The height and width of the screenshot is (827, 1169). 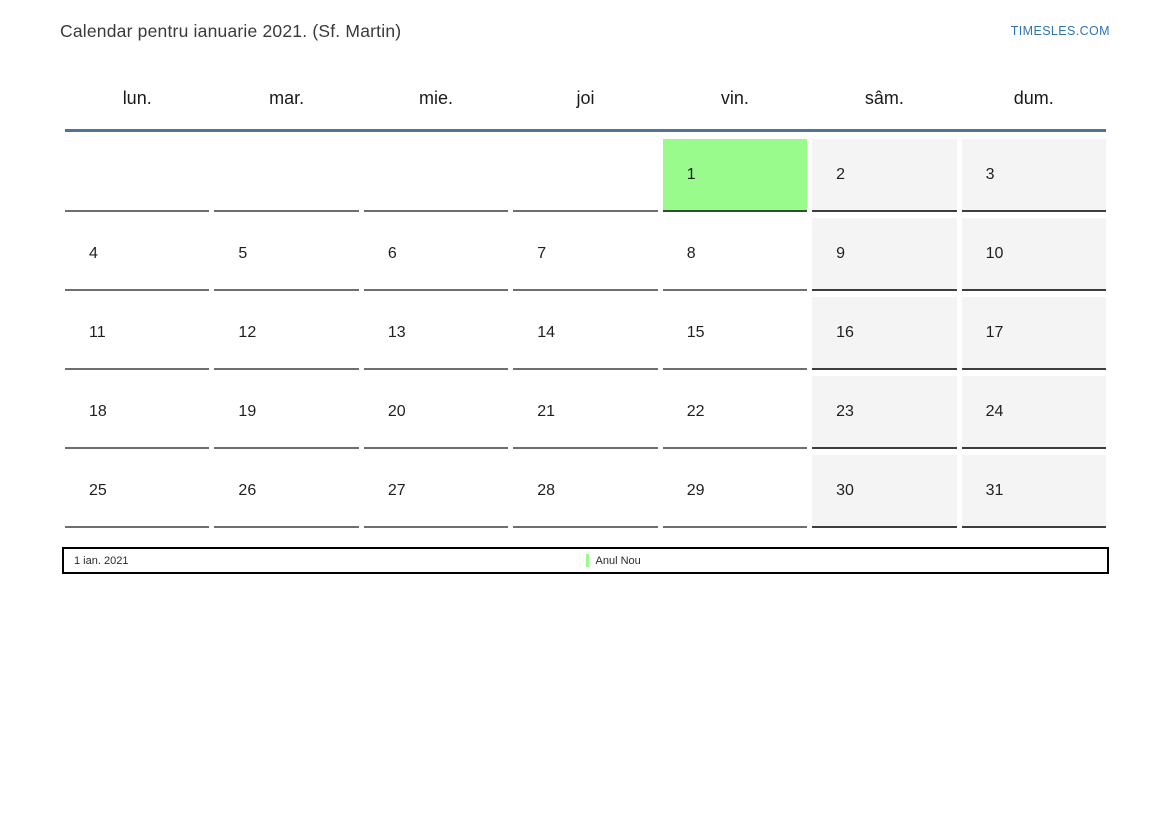 I want to click on day-cell-20: 20, so click(x=436, y=412).